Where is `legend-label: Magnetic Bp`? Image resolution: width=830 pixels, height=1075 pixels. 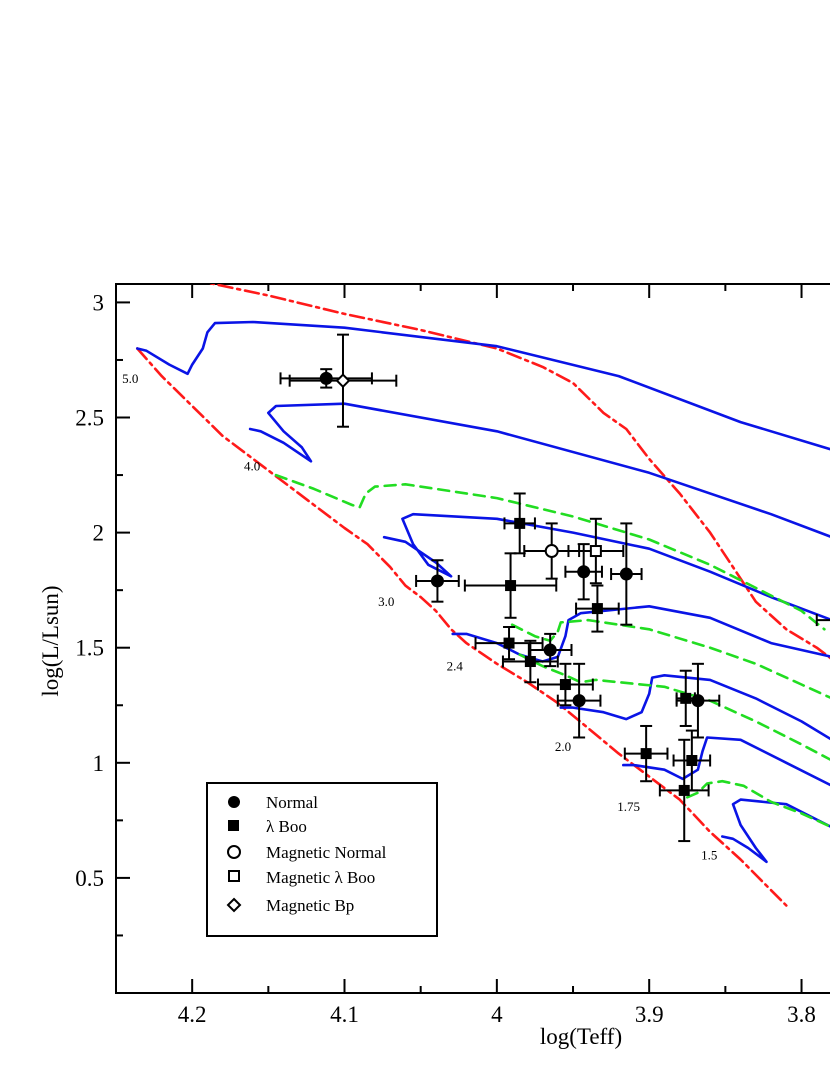
legend-label: Magnetic Bp is located at coordinates (310, 905).